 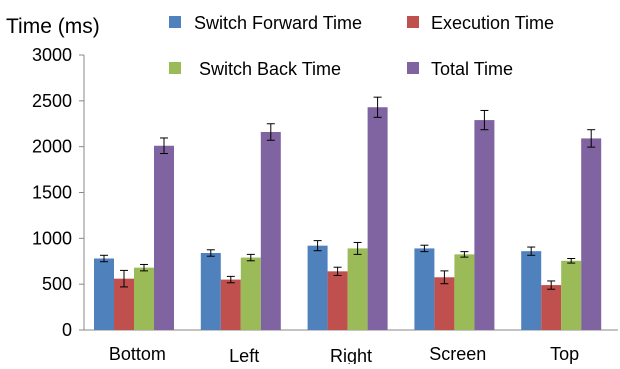 What do you see at coordinates (472, 69) in the screenshot?
I see `legend-label: Total Time` at bounding box center [472, 69].